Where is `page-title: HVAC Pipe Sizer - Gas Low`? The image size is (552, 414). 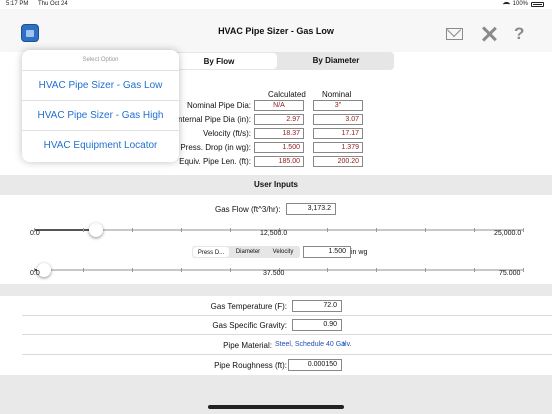
page-title: HVAC Pipe Sizer - Gas Low is located at coordinates (276, 31).